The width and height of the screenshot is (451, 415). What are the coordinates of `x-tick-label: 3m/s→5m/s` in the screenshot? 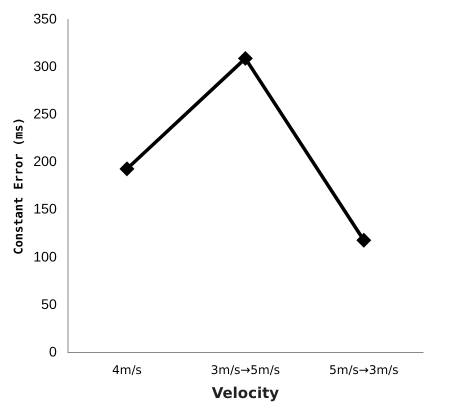 It's located at (245, 369).